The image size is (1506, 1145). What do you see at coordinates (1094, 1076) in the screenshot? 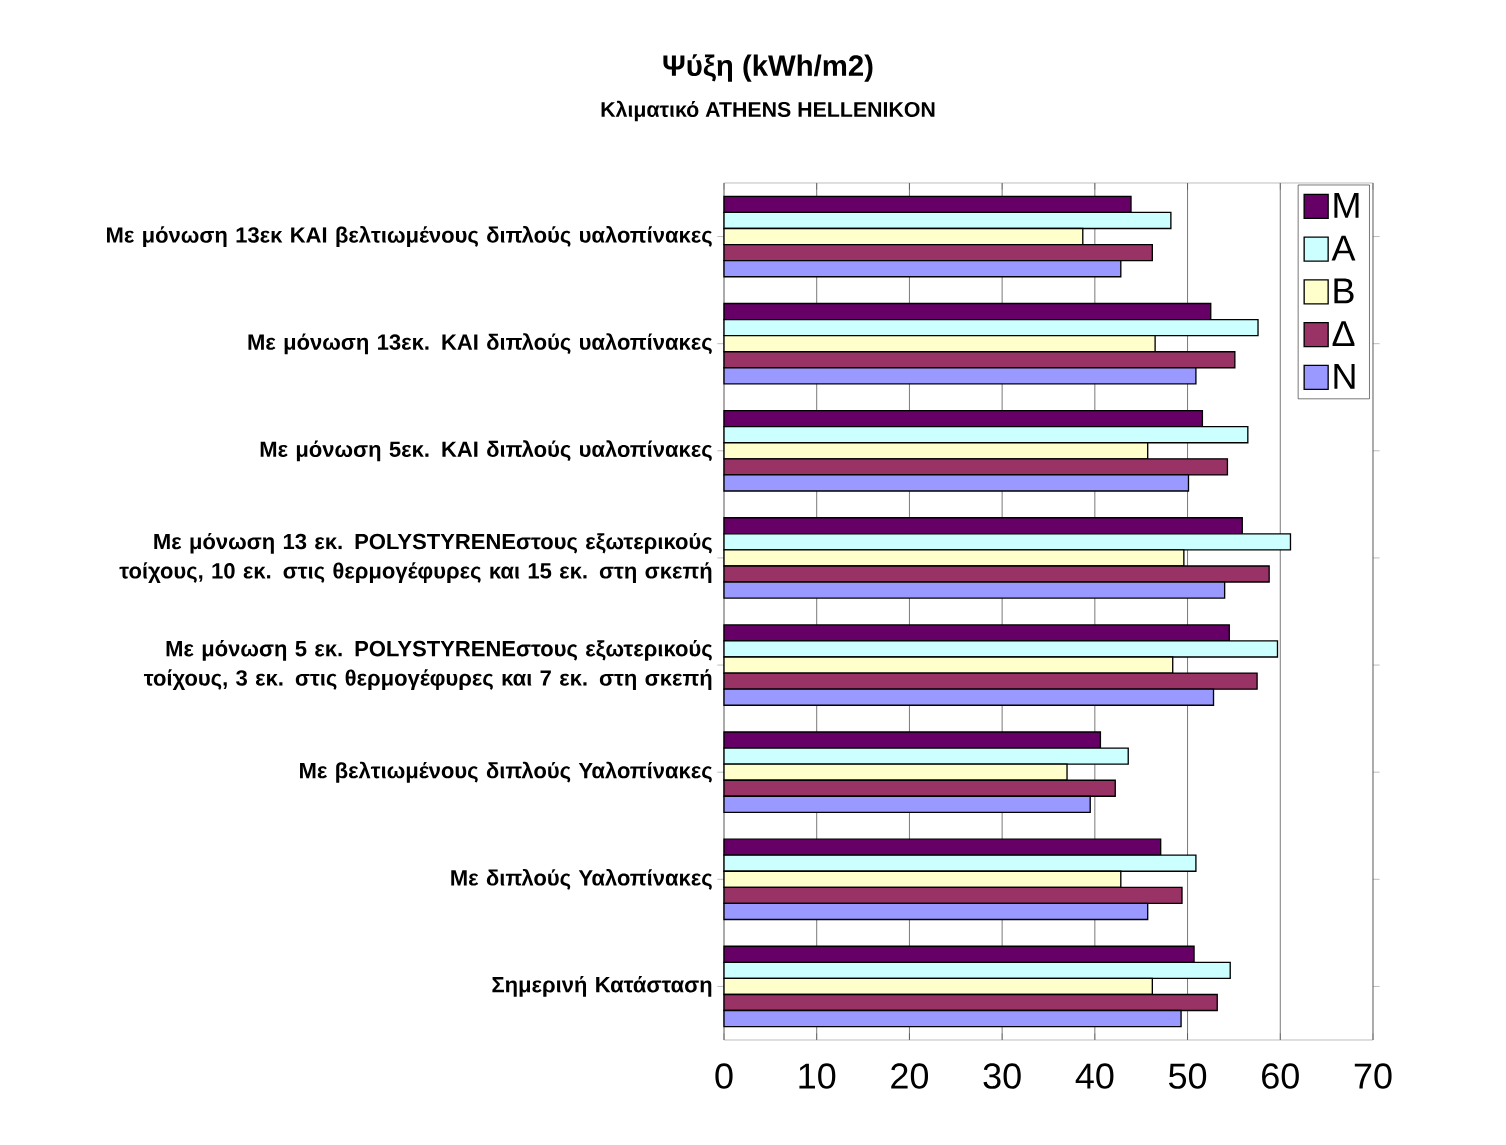
I see `x-tick-label: 40` at bounding box center [1094, 1076].